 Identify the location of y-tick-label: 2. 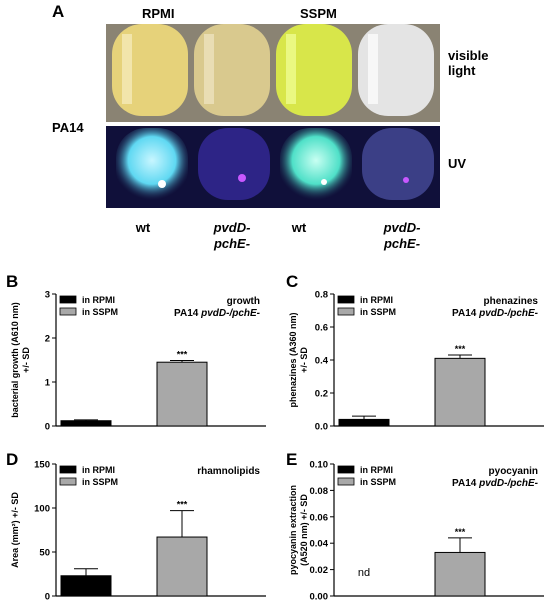
(47, 339).